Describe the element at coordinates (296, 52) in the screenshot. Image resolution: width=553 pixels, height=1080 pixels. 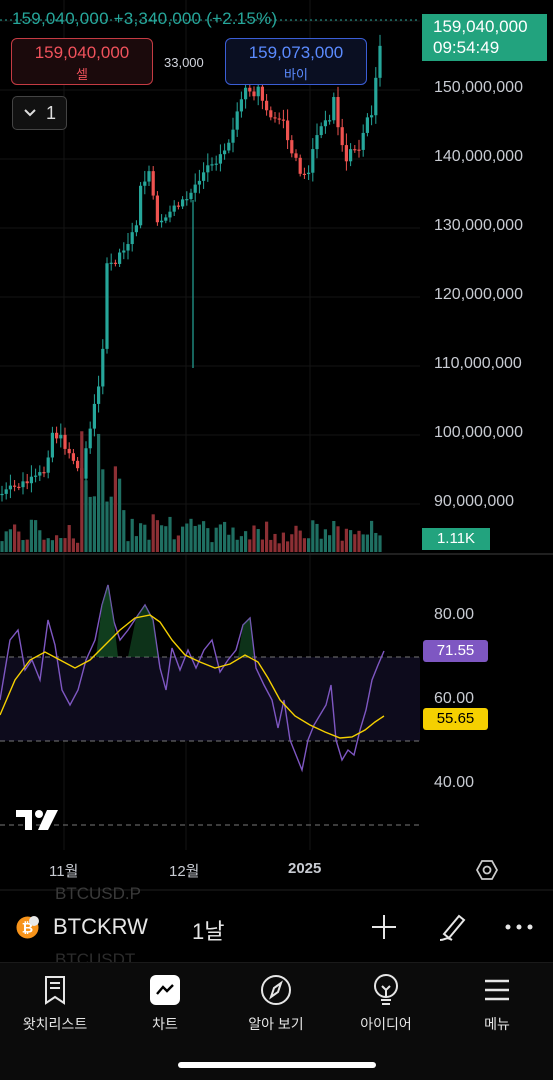
I see `buy-price: 159,073,000` at that location.